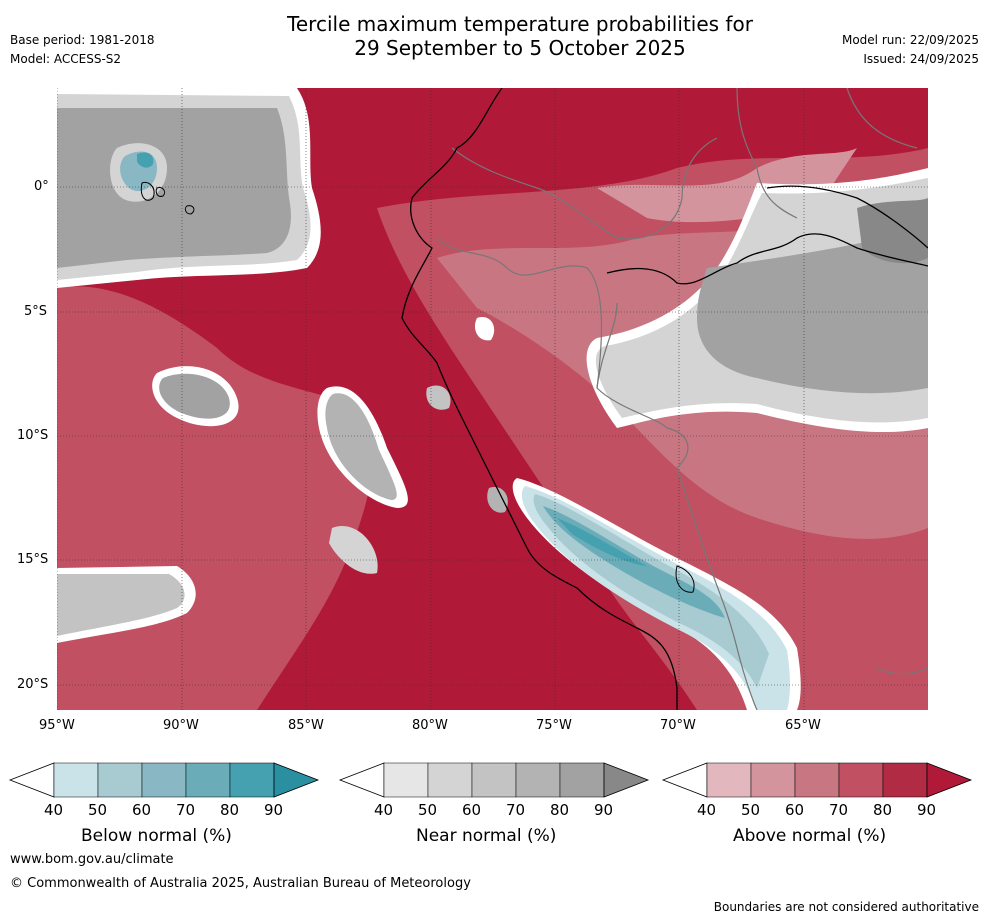 Image resolution: width=988 pixels, height=919 pixels. Describe the element at coordinates (428, 810) in the screenshot. I see `near-tick-50: 50` at that location.